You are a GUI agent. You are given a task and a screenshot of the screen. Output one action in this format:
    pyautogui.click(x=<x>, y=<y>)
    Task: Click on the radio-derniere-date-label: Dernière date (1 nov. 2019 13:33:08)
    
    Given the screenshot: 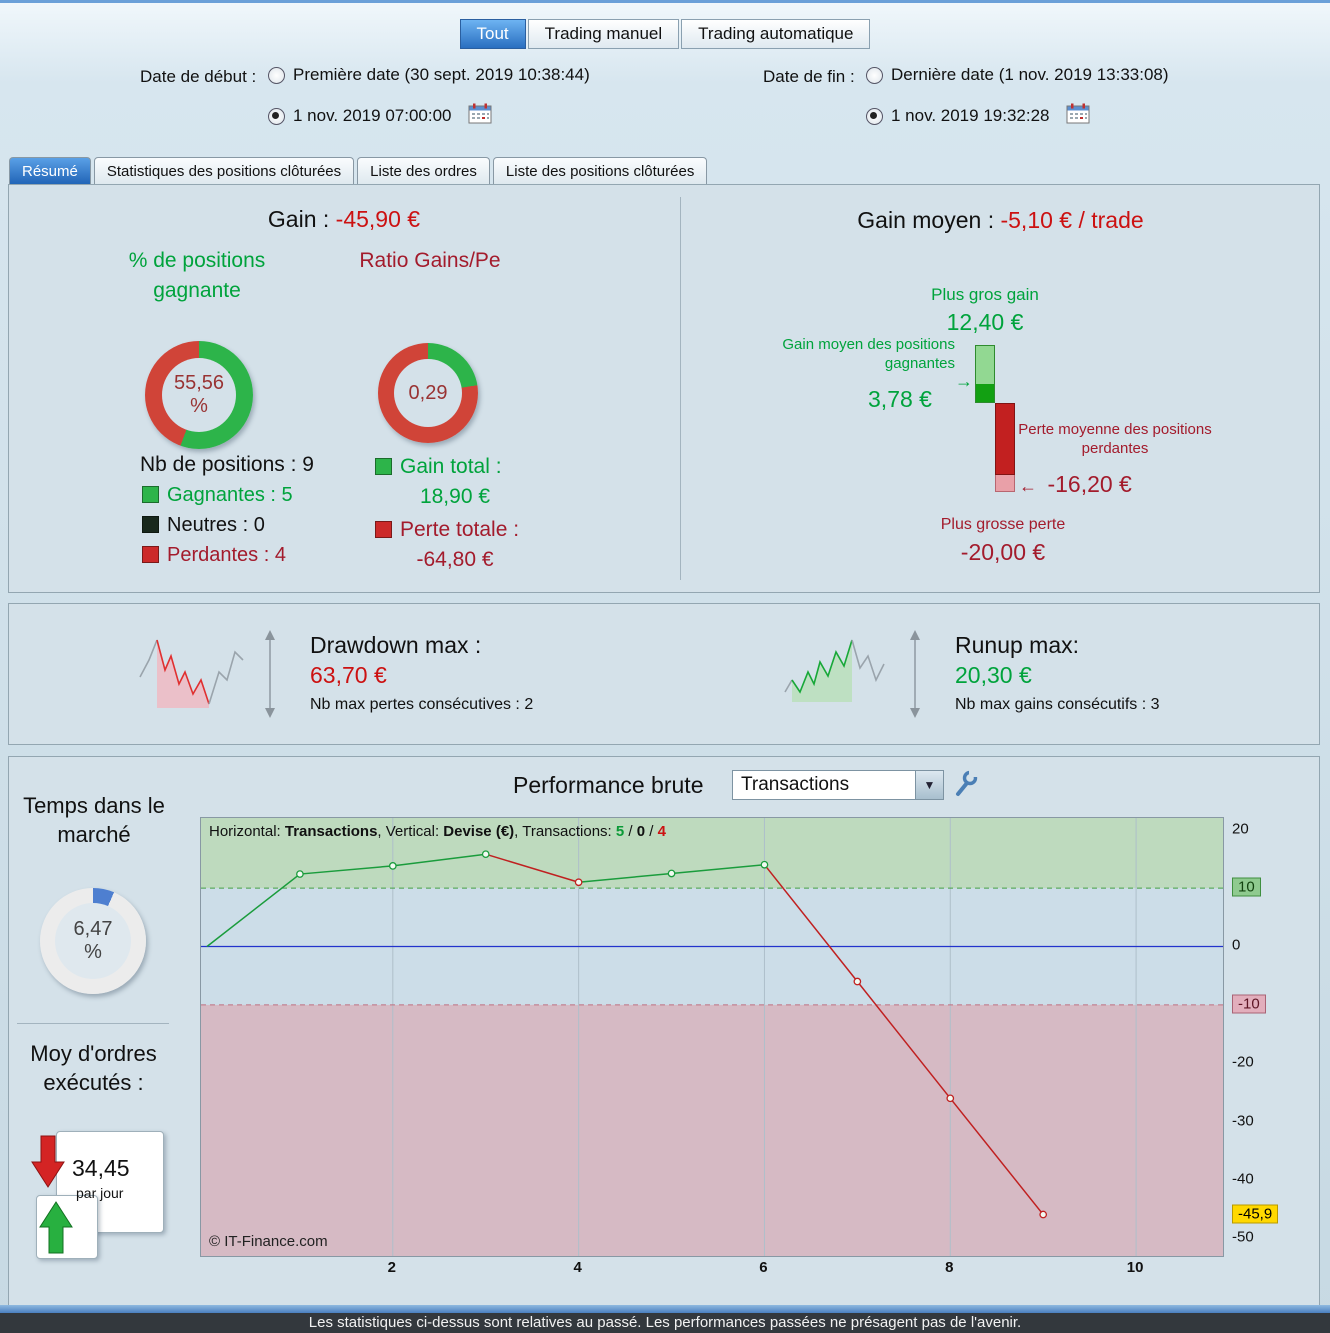 What is the action you would take?
    pyautogui.click(x=1030, y=74)
    